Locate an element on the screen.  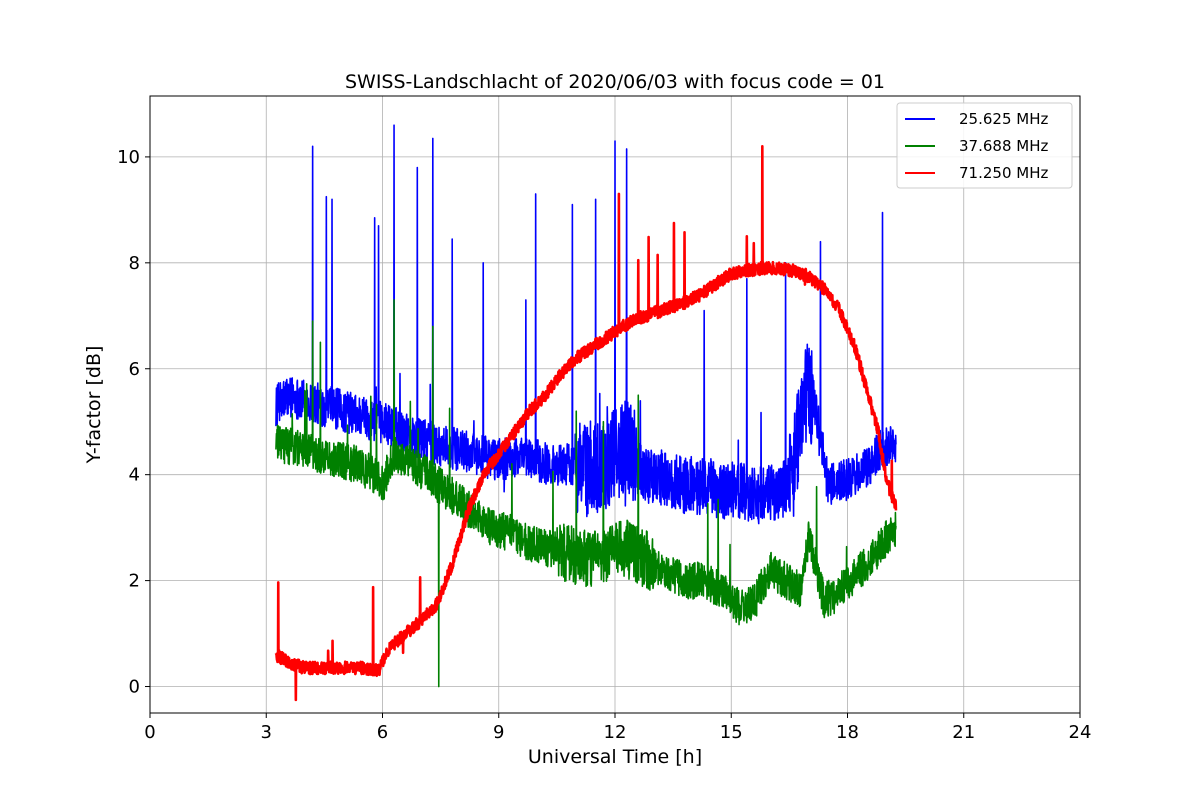
x-tick-label: 15 is located at coordinates (731, 732).